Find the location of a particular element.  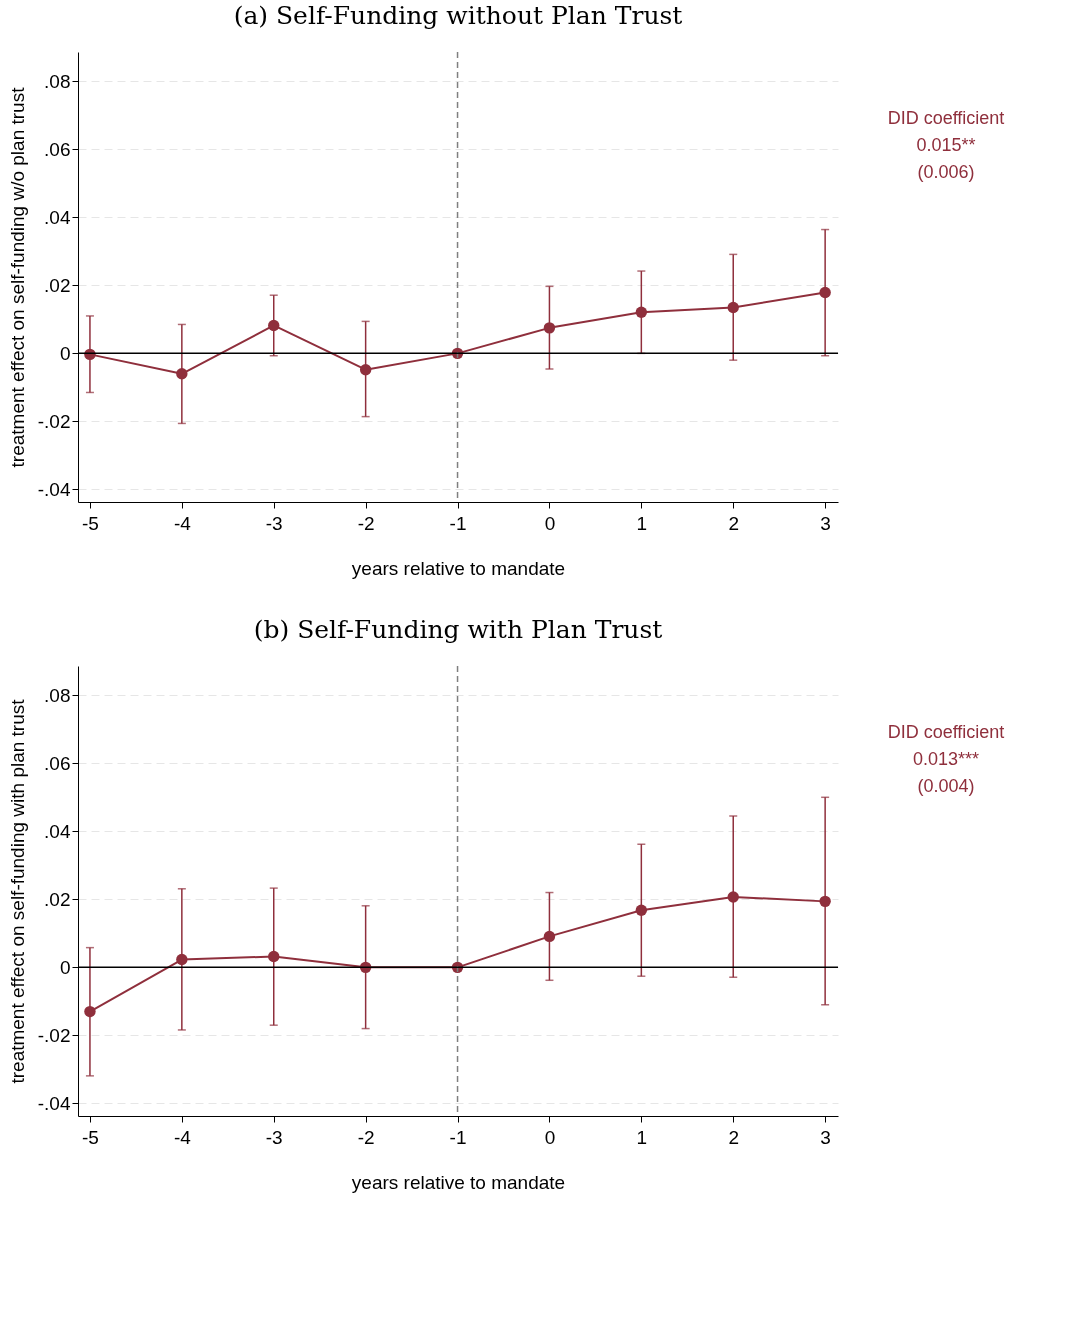

chart-title: (a) Self-Funding without Plan Trust is located at coordinates (458, 16).